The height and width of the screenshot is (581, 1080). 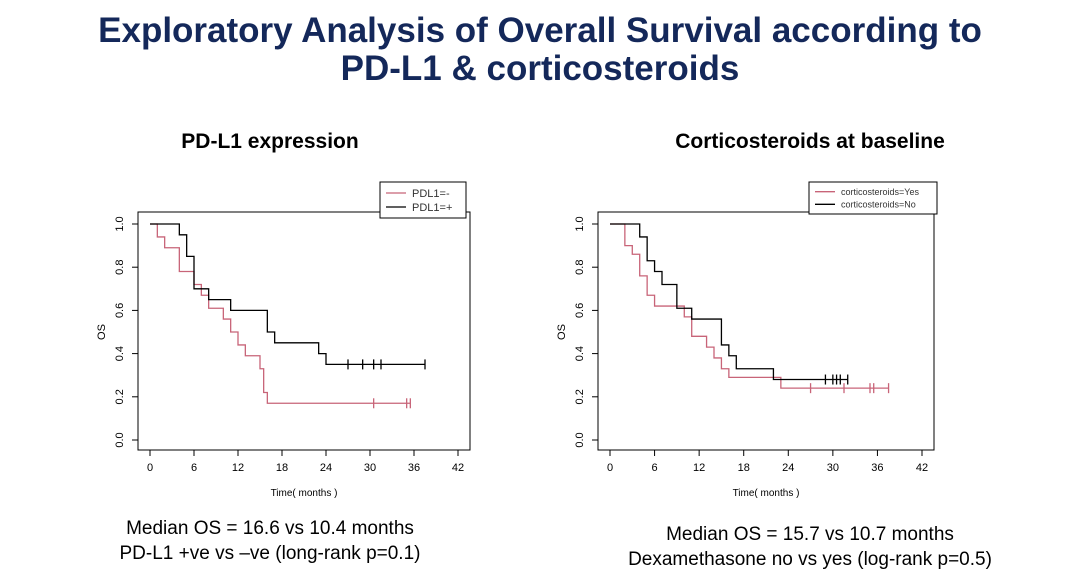 What do you see at coordinates (431, 194) in the screenshot?
I see `legend-label: PDL1=-` at bounding box center [431, 194].